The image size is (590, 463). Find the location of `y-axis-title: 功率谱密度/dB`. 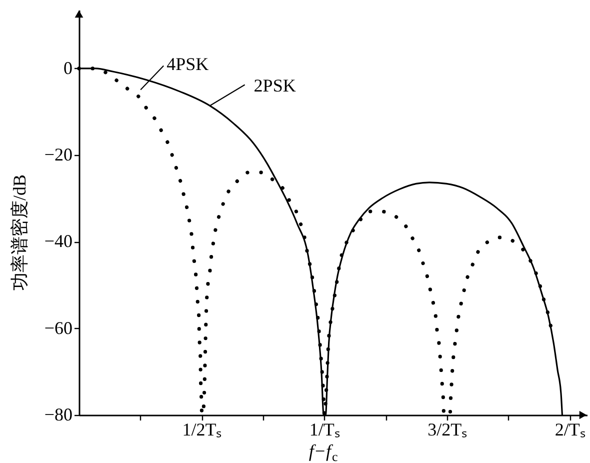

y-axis-title: 功率谱密度/dB is located at coordinates (20, 232).